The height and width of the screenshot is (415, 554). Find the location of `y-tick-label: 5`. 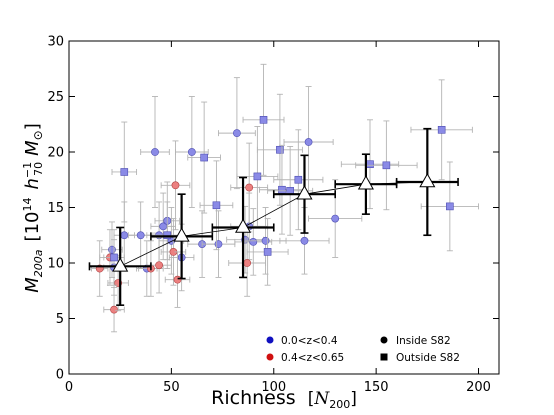

y-tick-label: 5 is located at coordinates (60, 319).